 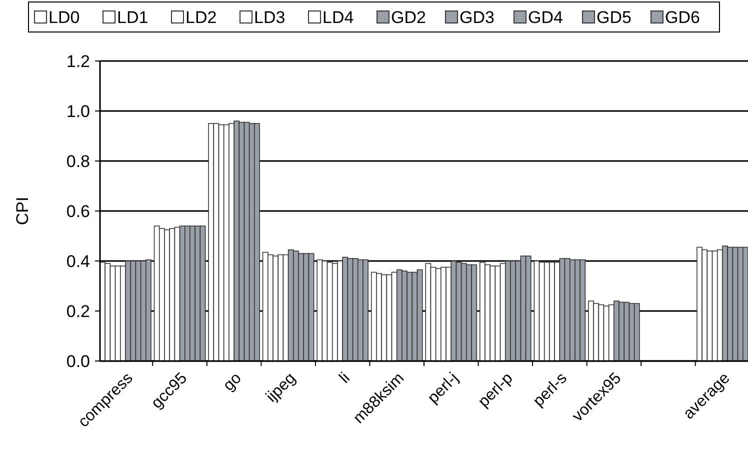 I want to click on y-tick-label: 1.0, so click(x=78, y=111).